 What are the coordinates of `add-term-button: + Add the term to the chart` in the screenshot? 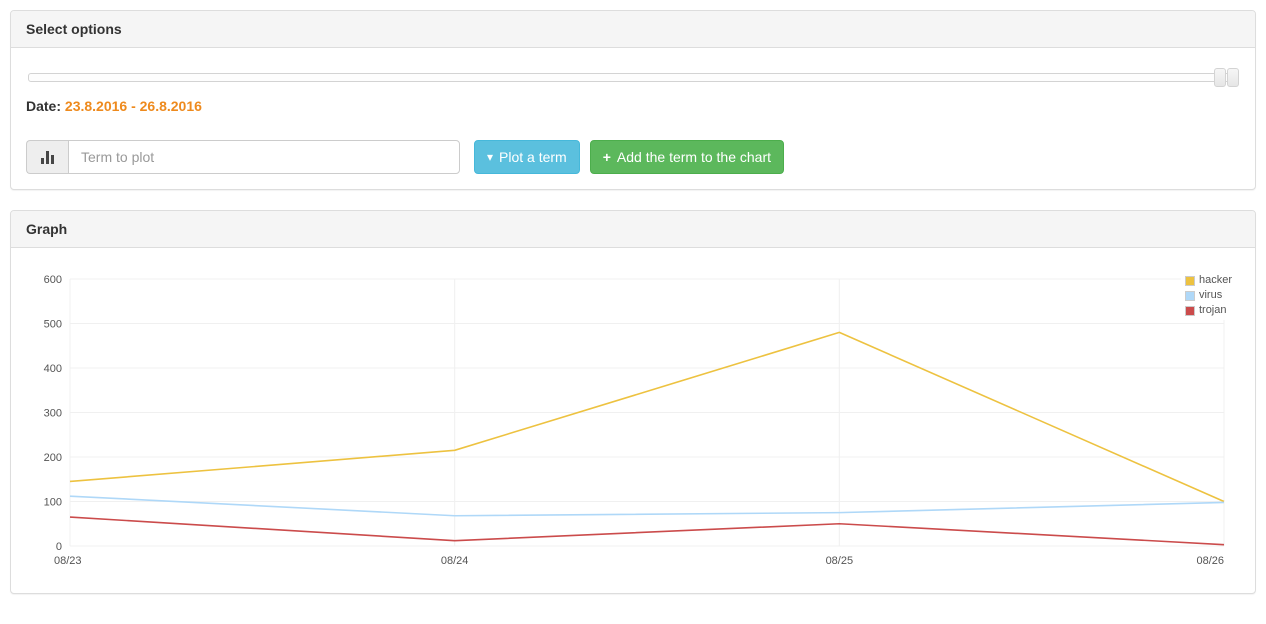 It's located at (687, 157).